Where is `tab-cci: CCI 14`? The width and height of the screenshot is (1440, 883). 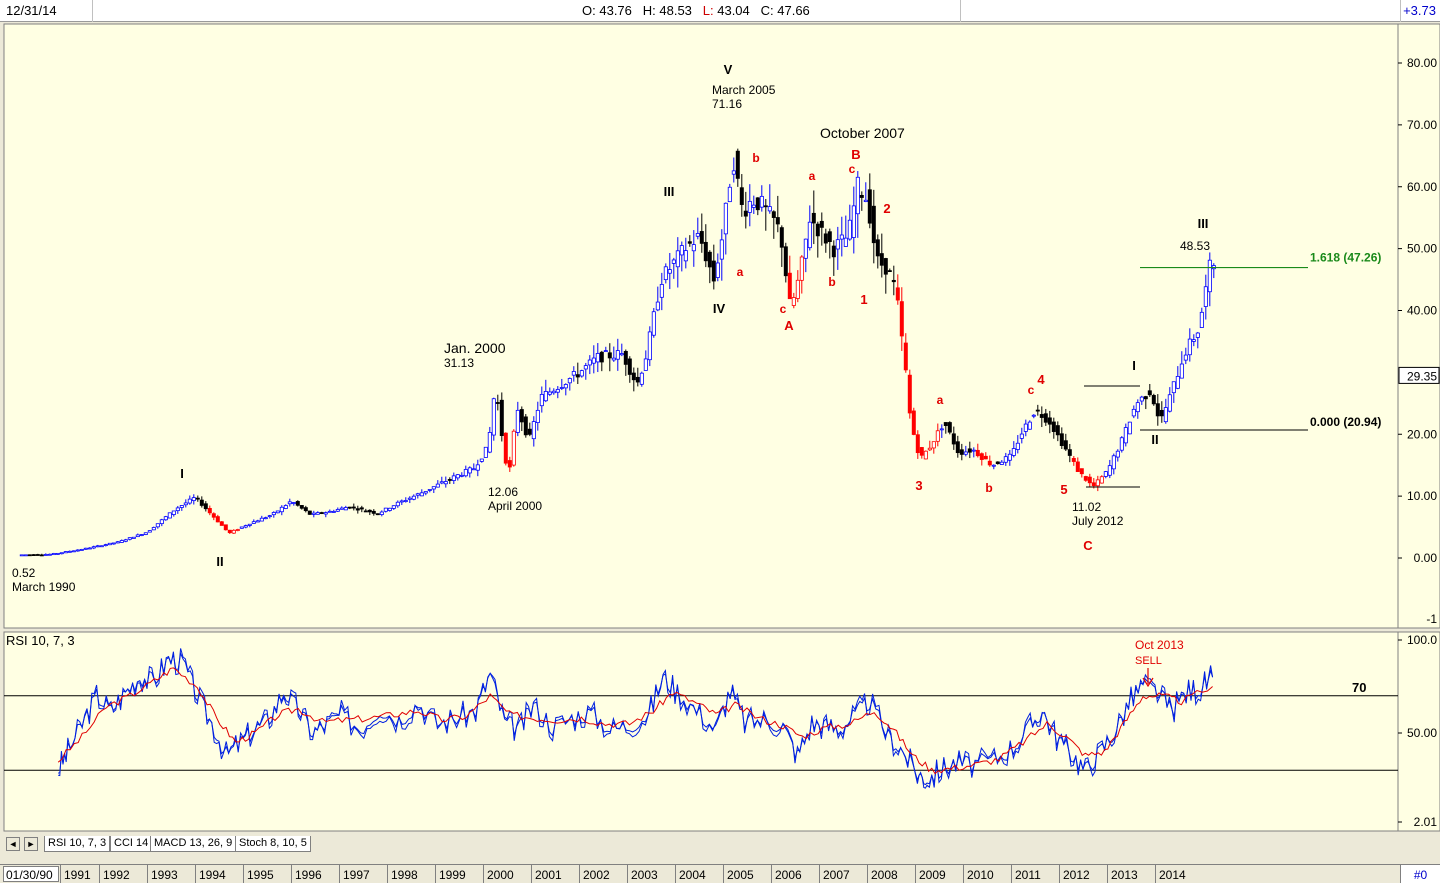 tab-cci: CCI 14 is located at coordinates (131, 844).